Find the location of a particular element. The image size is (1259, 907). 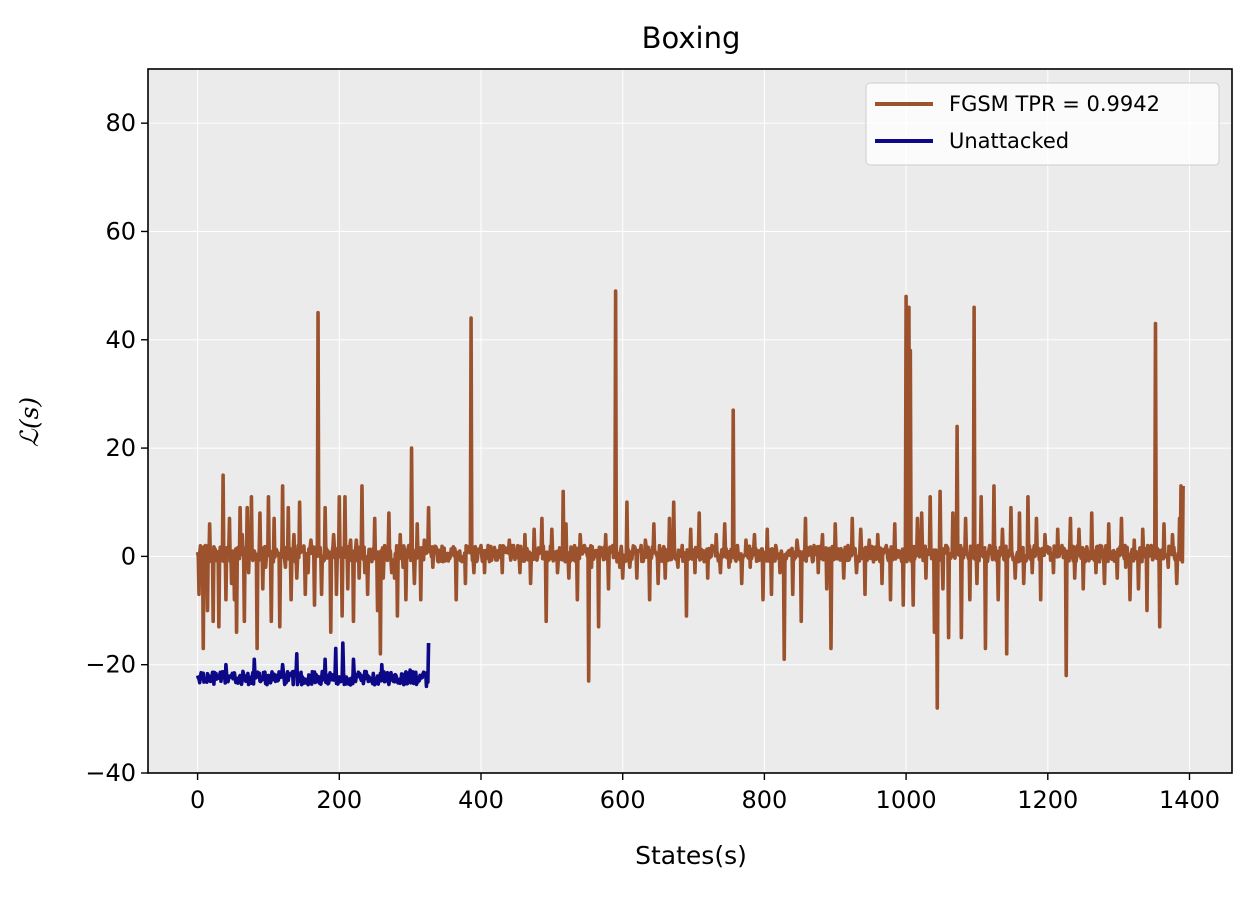

legend-label-1: FGSM TPR = 0.9942 is located at coordinates (1054, 104).